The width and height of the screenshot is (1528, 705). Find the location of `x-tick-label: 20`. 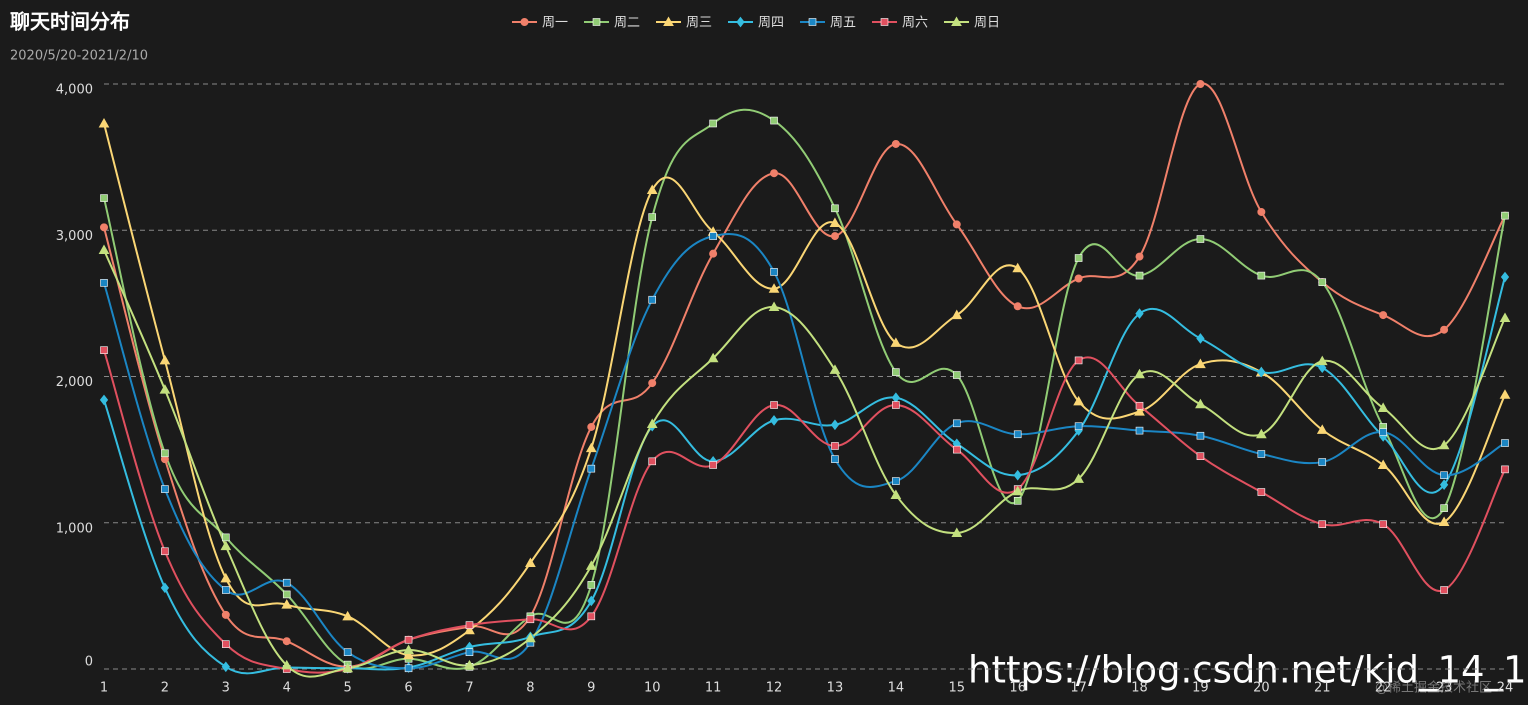

x-tick-label: 20 is located at coordinates (1261, 688).